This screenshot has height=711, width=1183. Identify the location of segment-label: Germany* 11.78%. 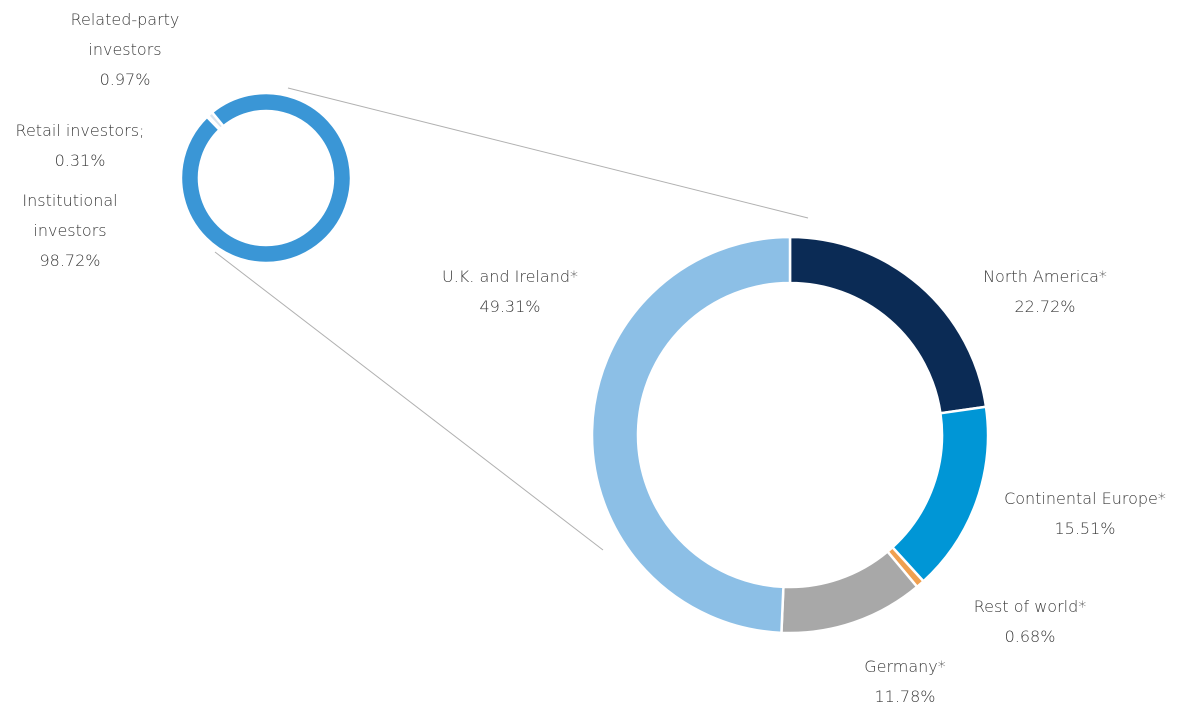
(905, 681).